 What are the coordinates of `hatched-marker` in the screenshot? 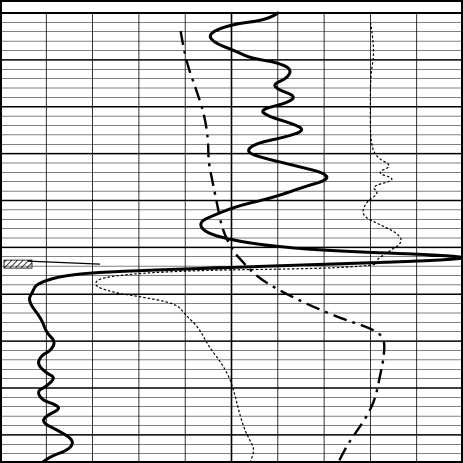 It's located at (18, 264).